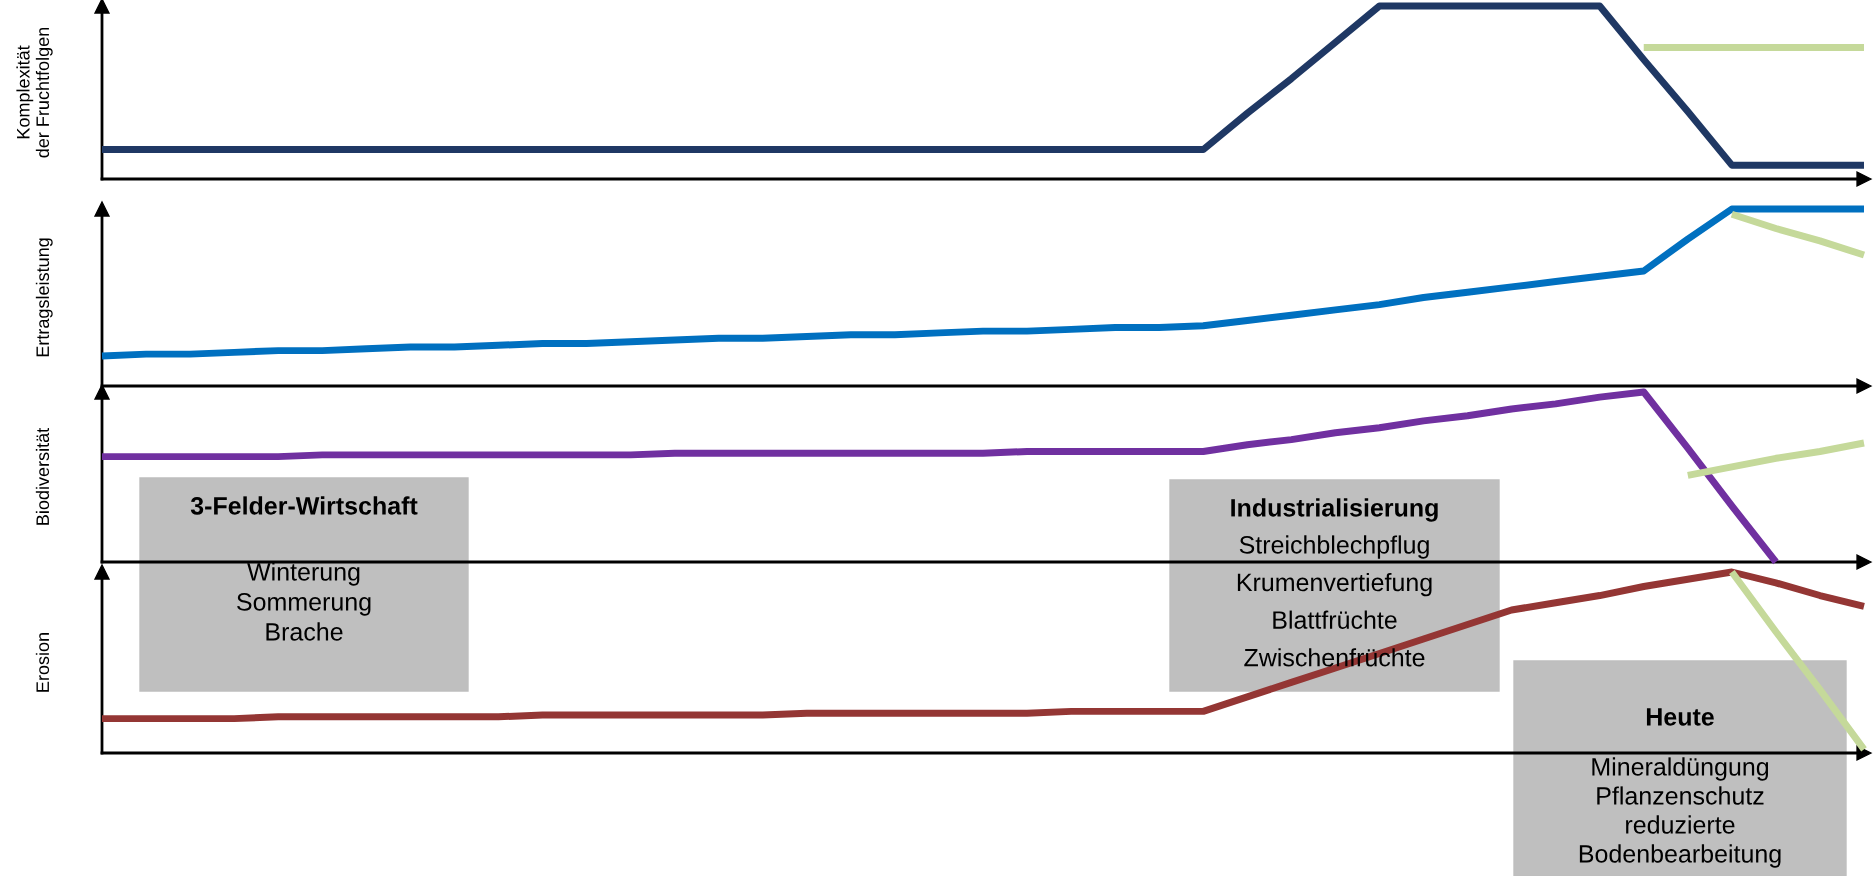  I want to click on y-axis-title: Biodiversität, so click(42, 476).